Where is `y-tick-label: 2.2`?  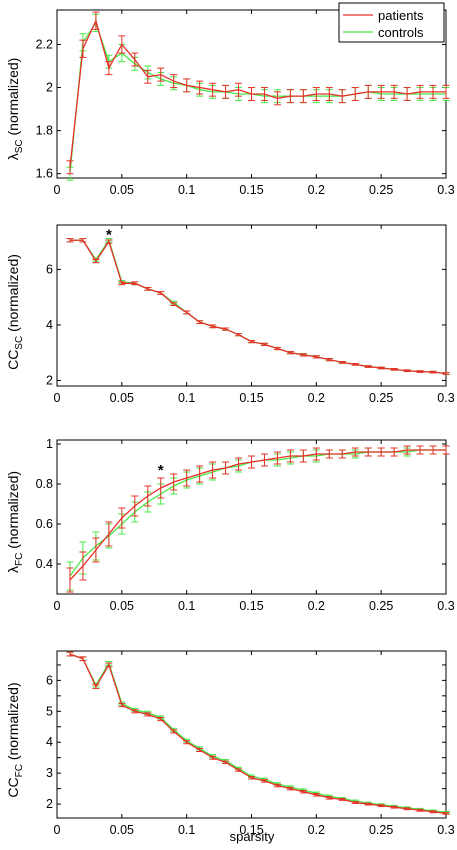
y-tick-label: 2.2 is located at coordinates (44, 44).